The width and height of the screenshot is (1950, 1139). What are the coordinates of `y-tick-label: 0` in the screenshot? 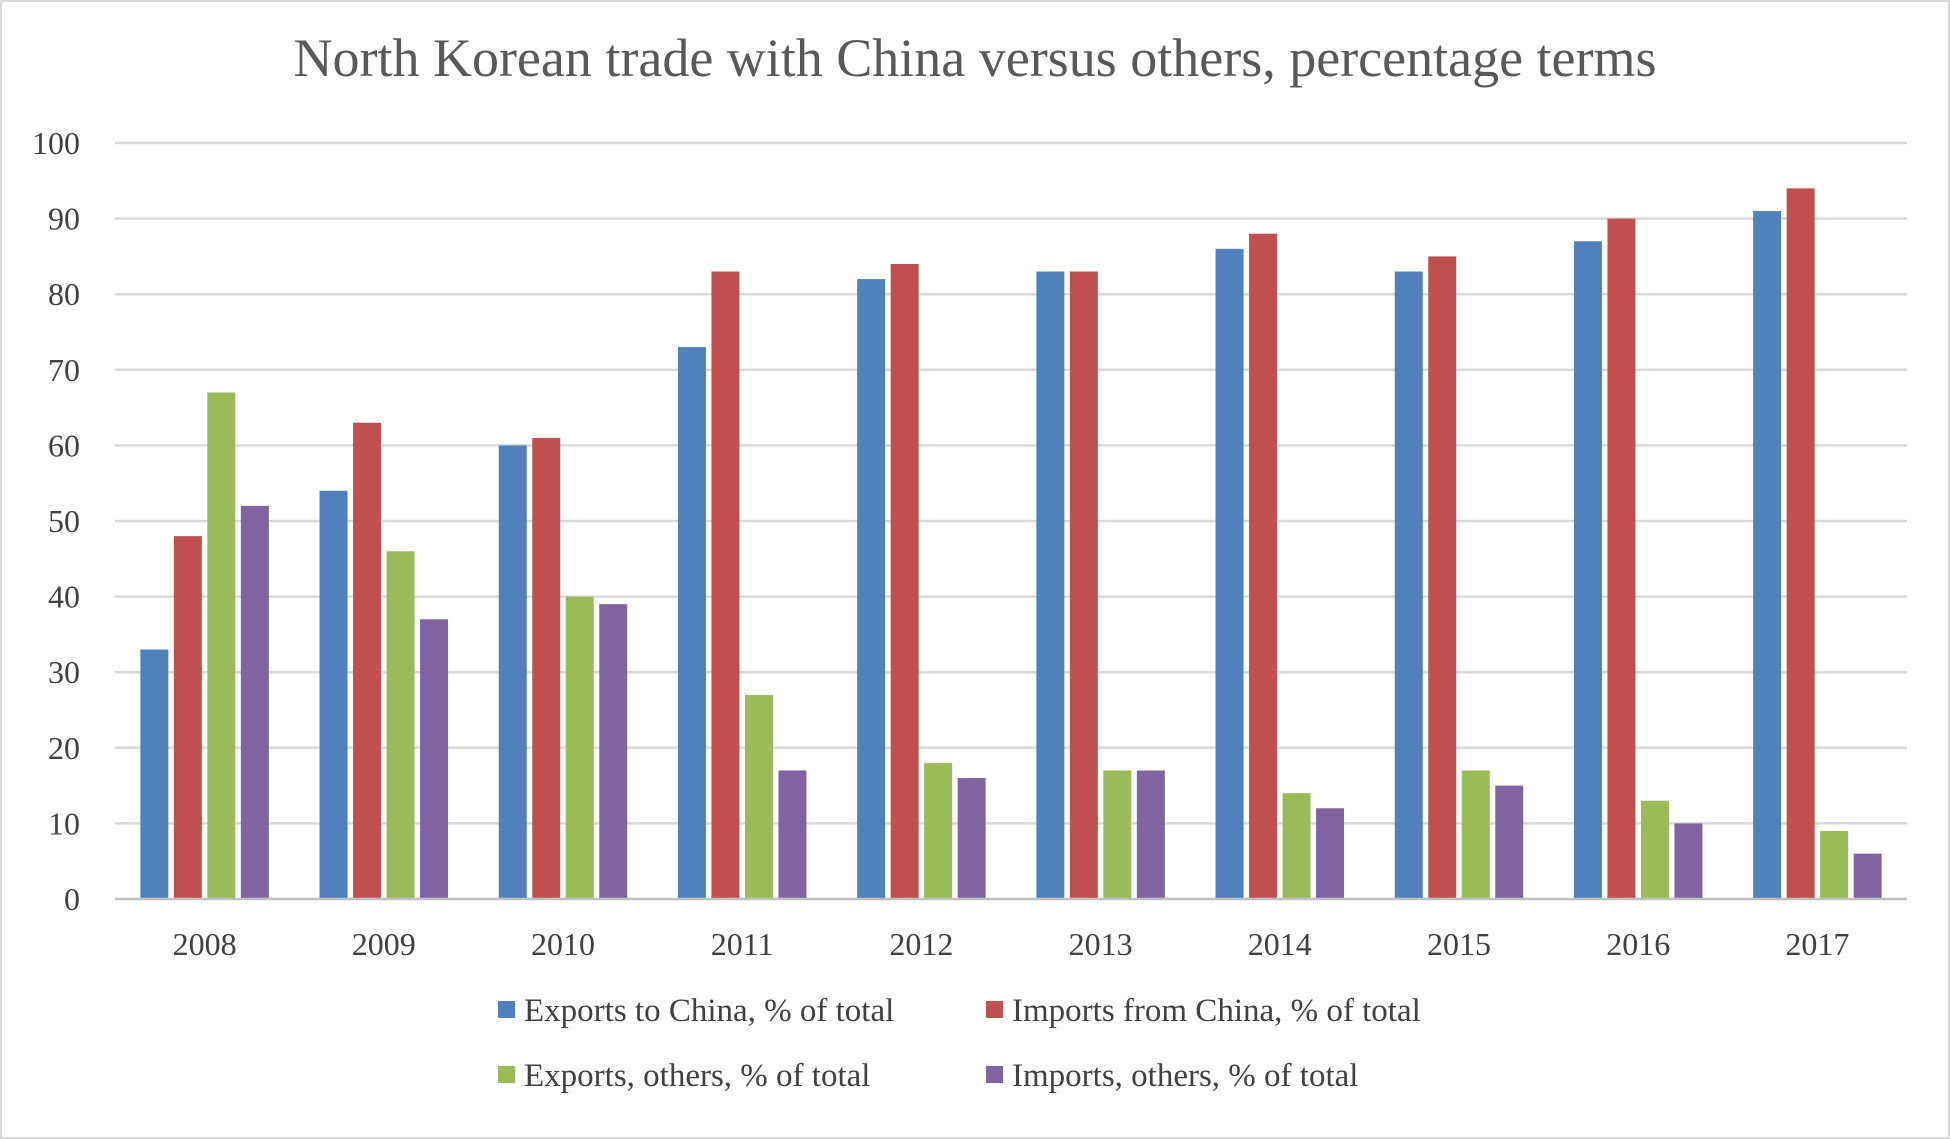 It's located at (72, 899).